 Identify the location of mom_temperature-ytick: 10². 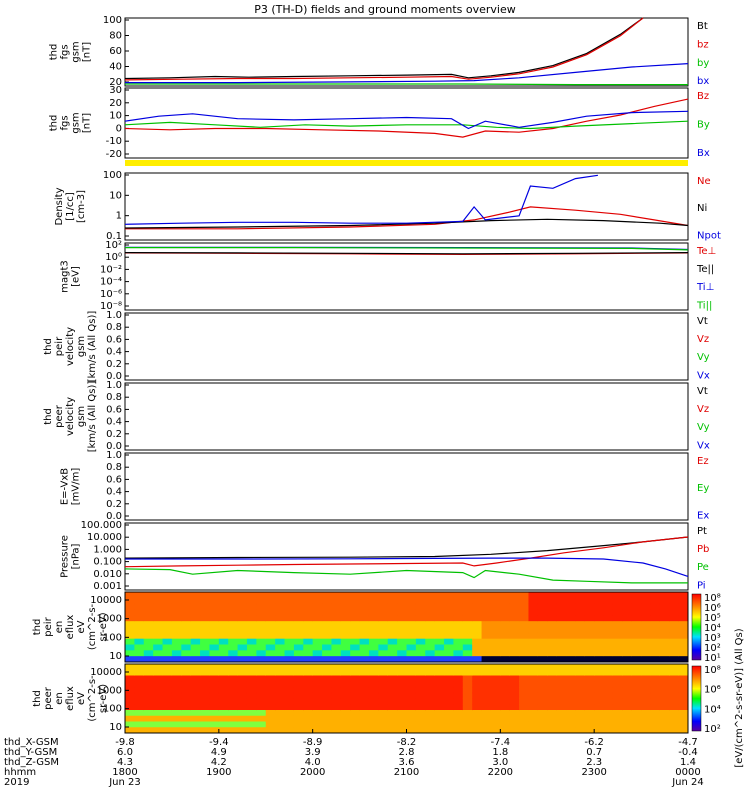
(113, 245).